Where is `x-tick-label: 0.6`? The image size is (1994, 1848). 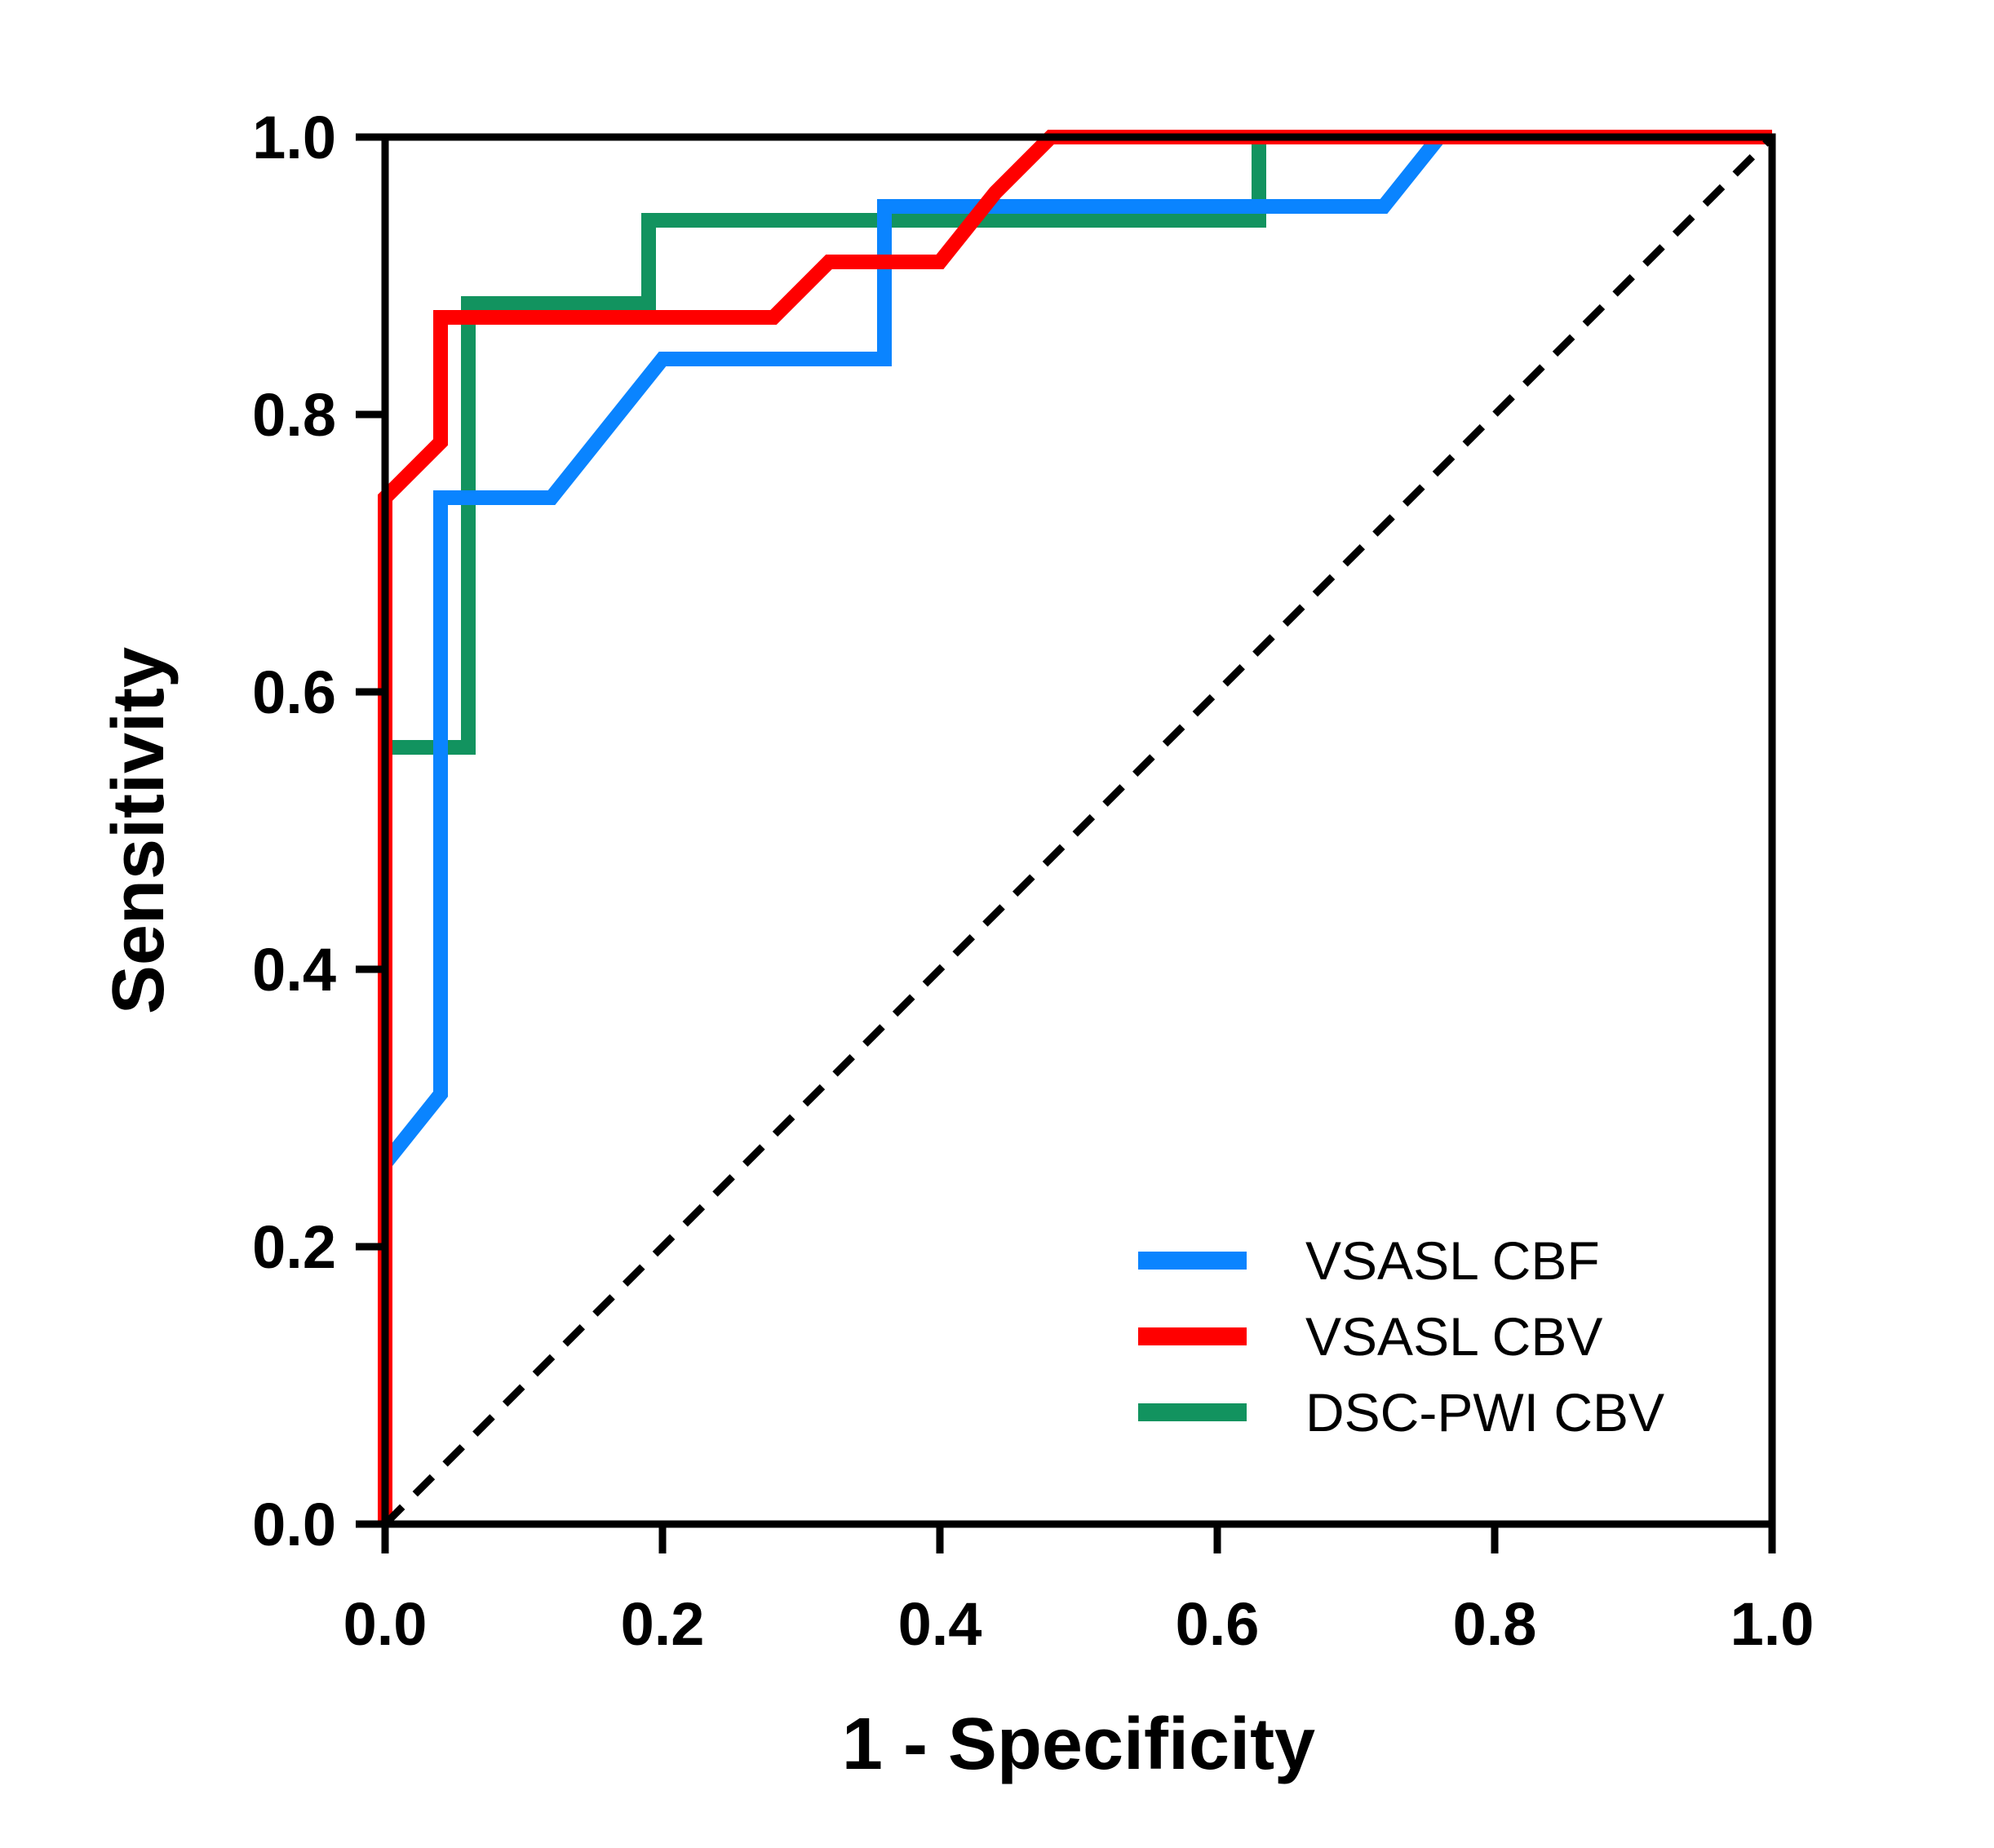
x-tick-label: 0.6 is located at coordinates (1218, 1624).